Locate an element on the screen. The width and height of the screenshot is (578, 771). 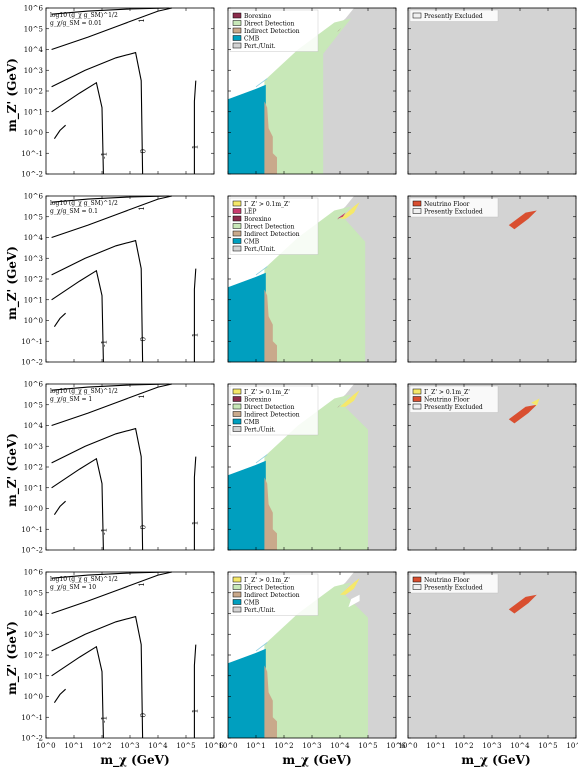
legend-entry: Neutrino Floor is located at coordinates (447, 580).